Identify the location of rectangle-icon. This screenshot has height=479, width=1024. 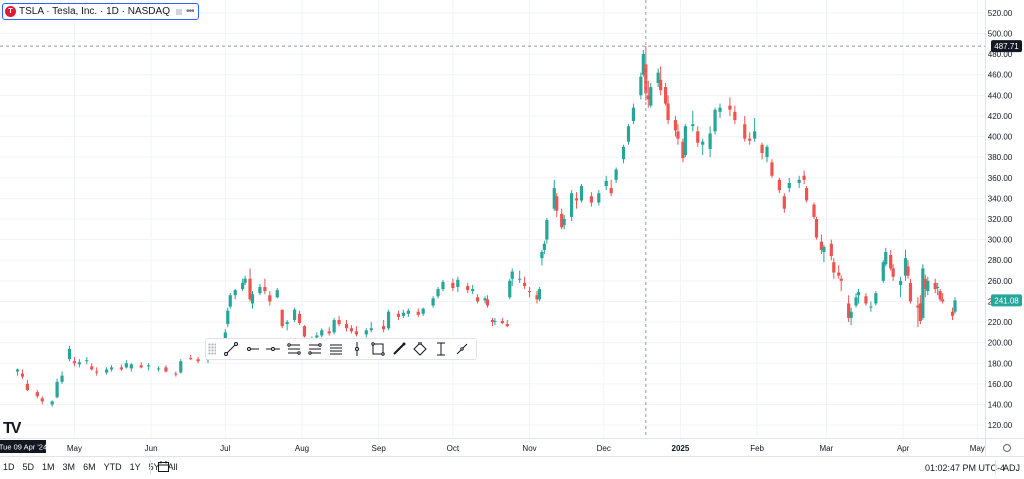
(377, 349).